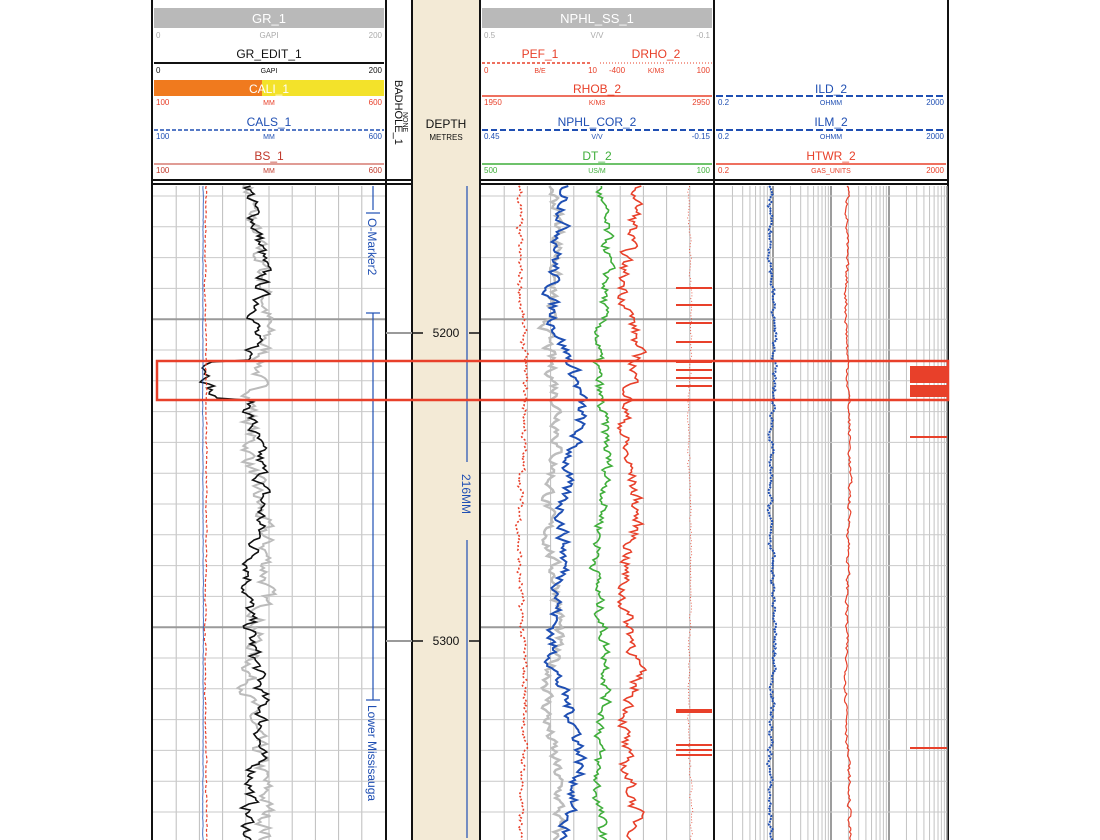 The image size is (1100, 840). What do you see at coordinates (446, 512) in the screenshot?
I see `depth-labels: 5200 5300 216MM` at bounding box center [446, 512].